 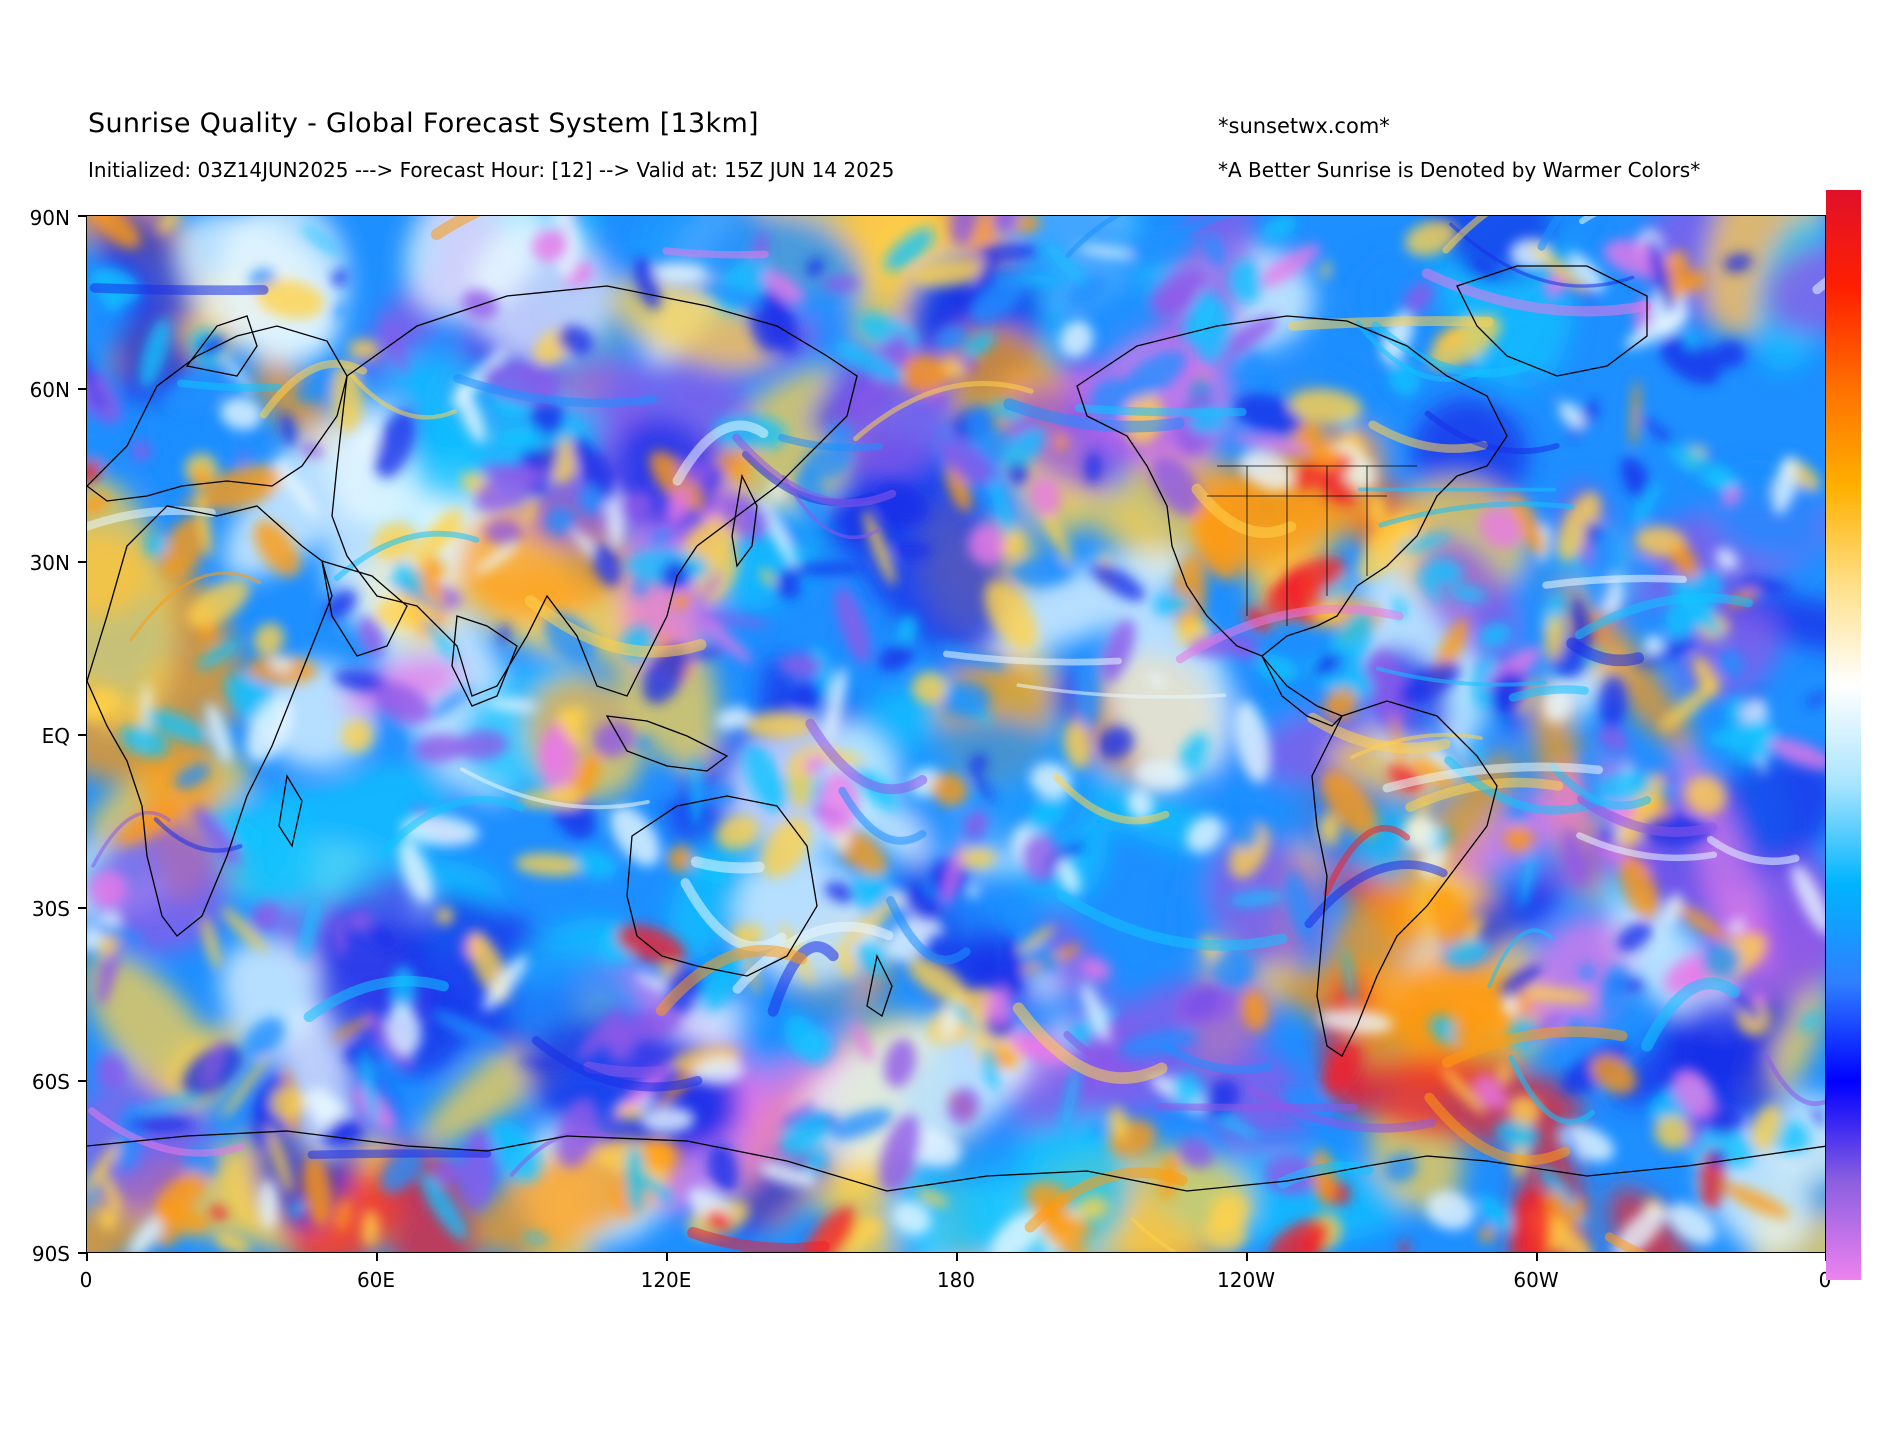 I want to click on source-site: *sunsetwx.com*, so click(x=1304, y=126).